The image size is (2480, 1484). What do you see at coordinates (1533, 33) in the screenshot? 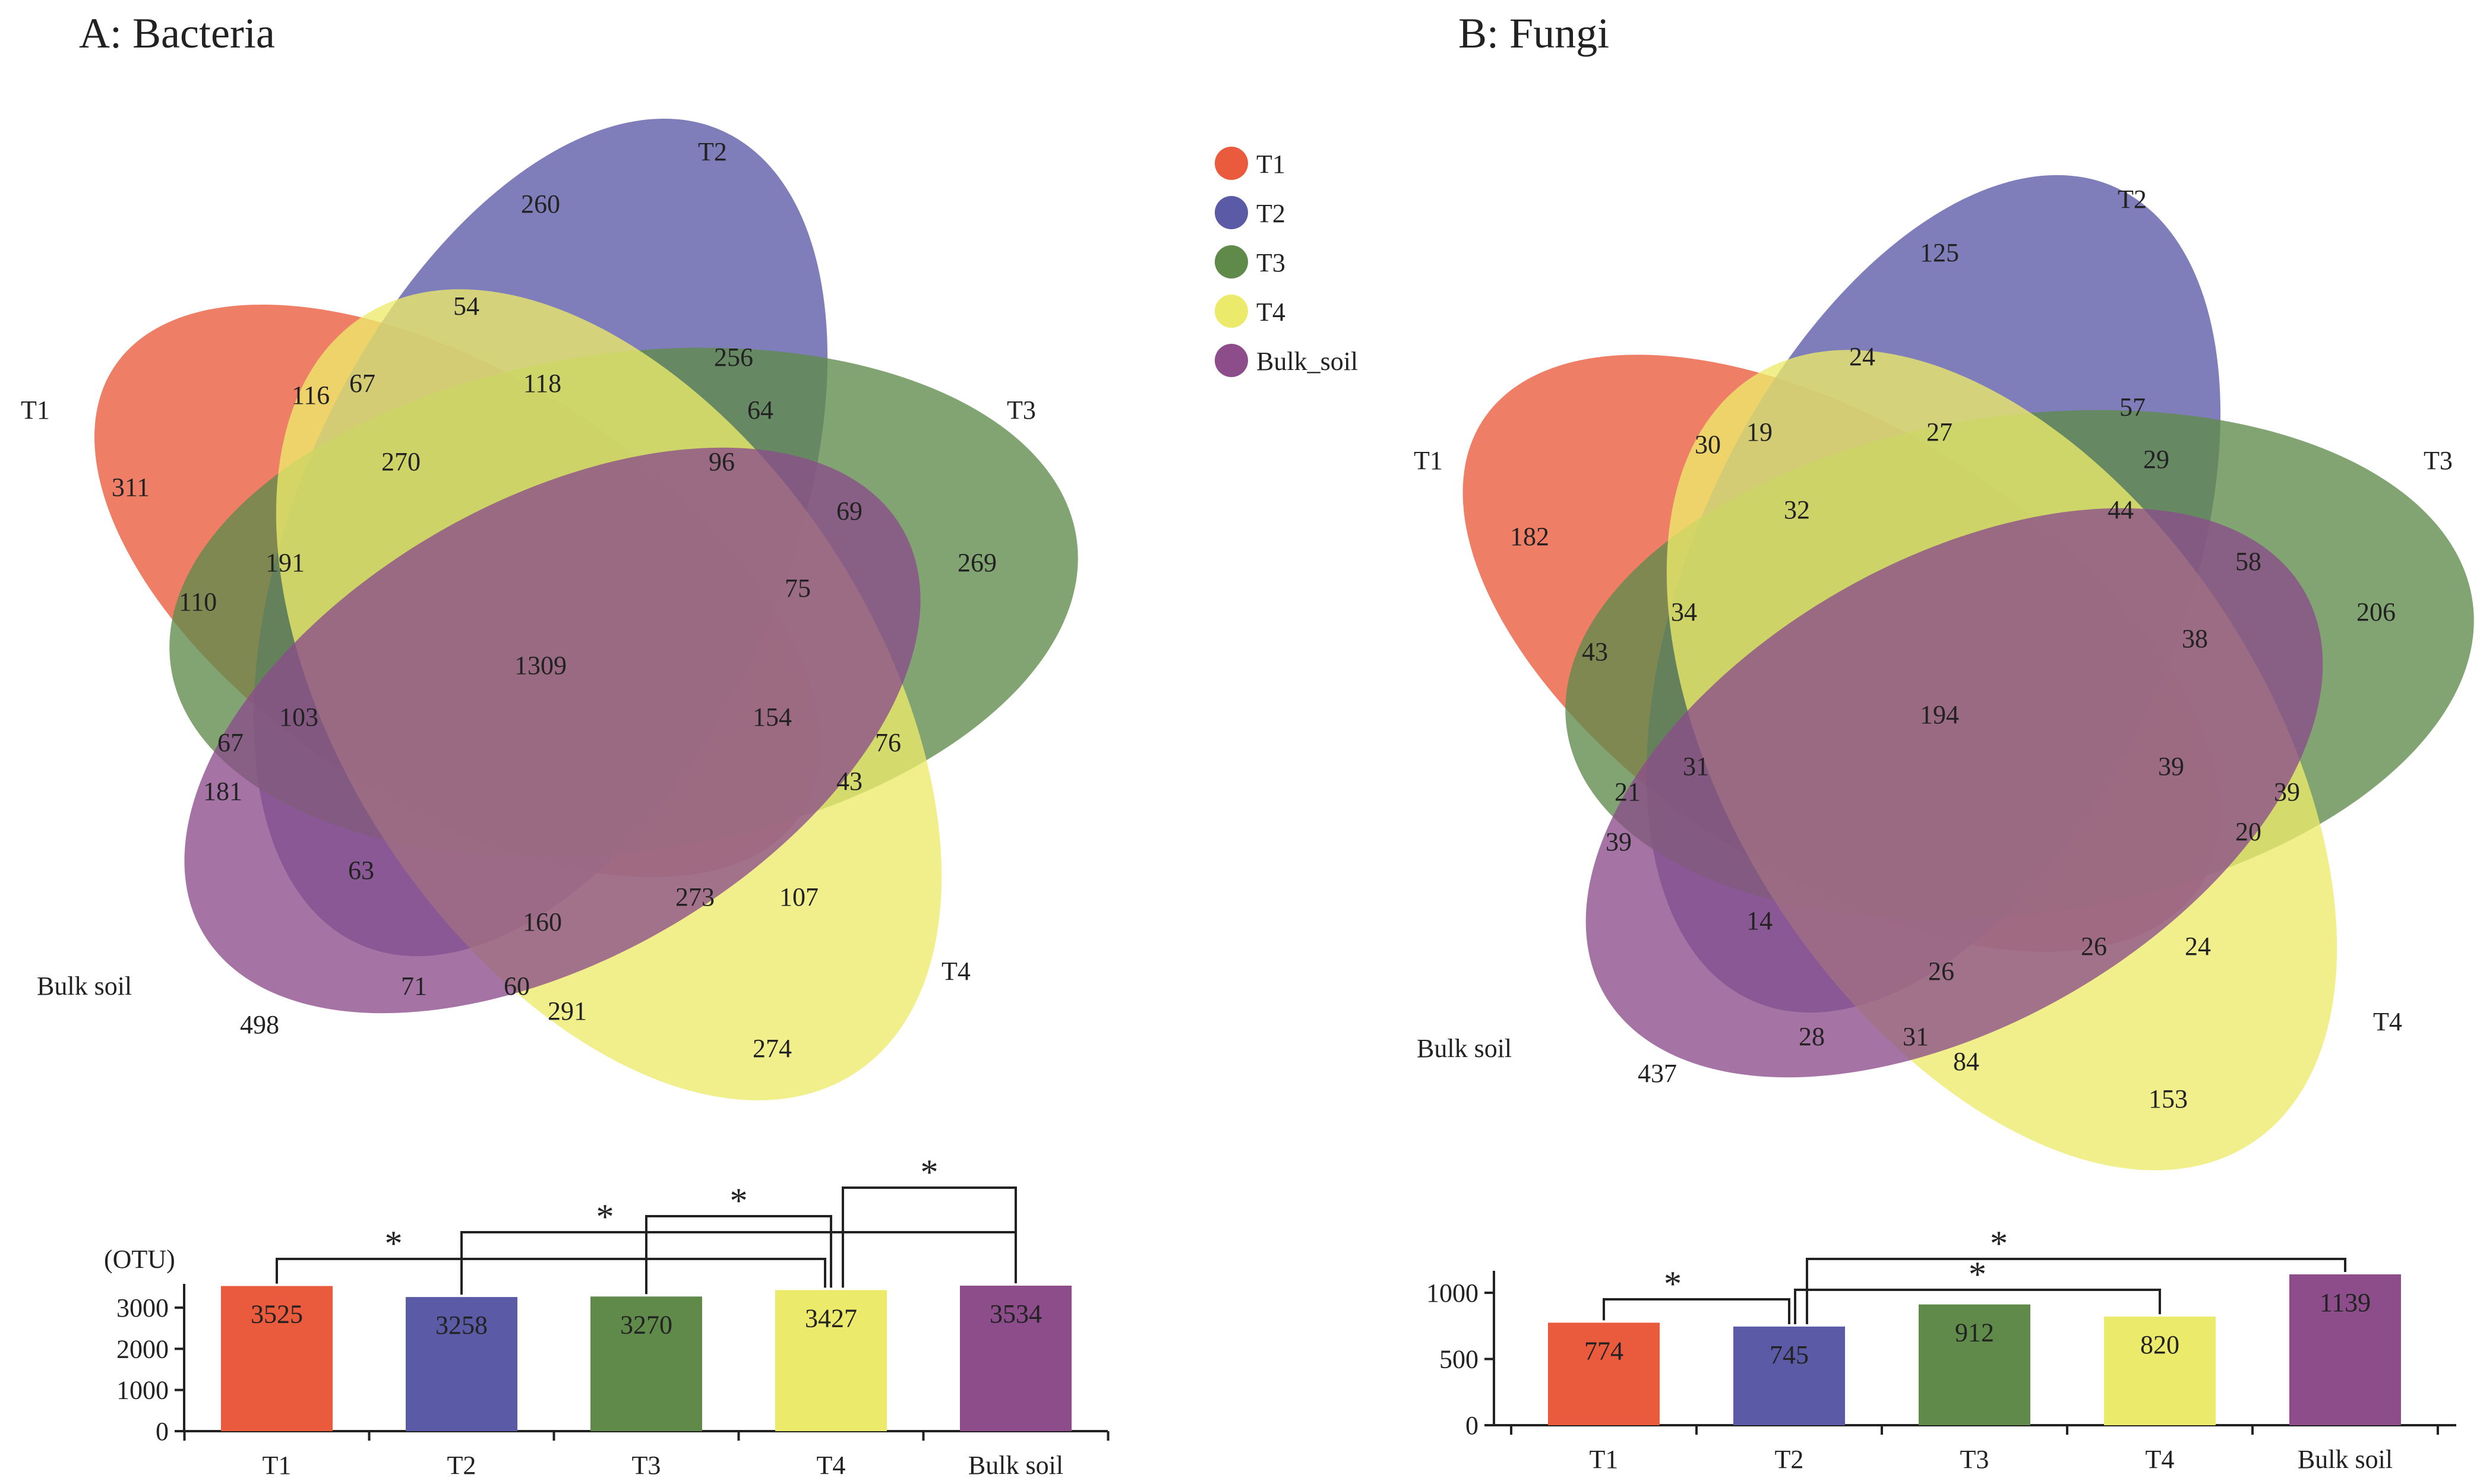
I see `panel-b-title: B: Fungi` at bounding box center [1533, 33].